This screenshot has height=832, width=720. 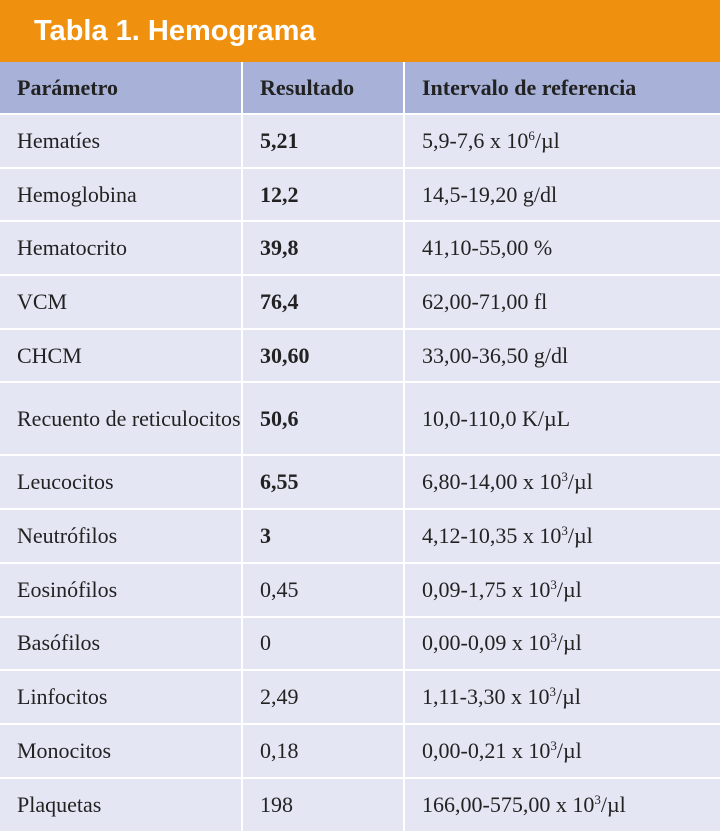 I want to click on table-row: Eosinófilos 0,45 0,09-1,75 x 103/µl, so click(x=360, y=589).